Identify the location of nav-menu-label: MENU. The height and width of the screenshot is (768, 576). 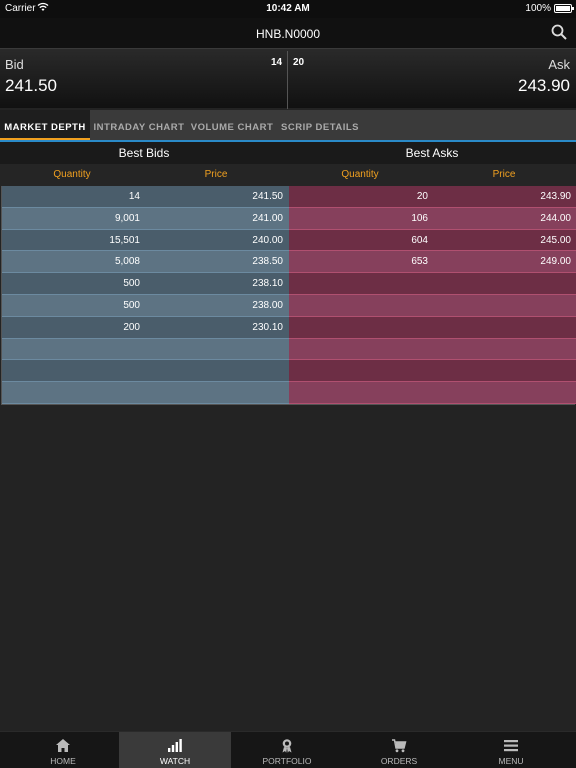
(511, 761).